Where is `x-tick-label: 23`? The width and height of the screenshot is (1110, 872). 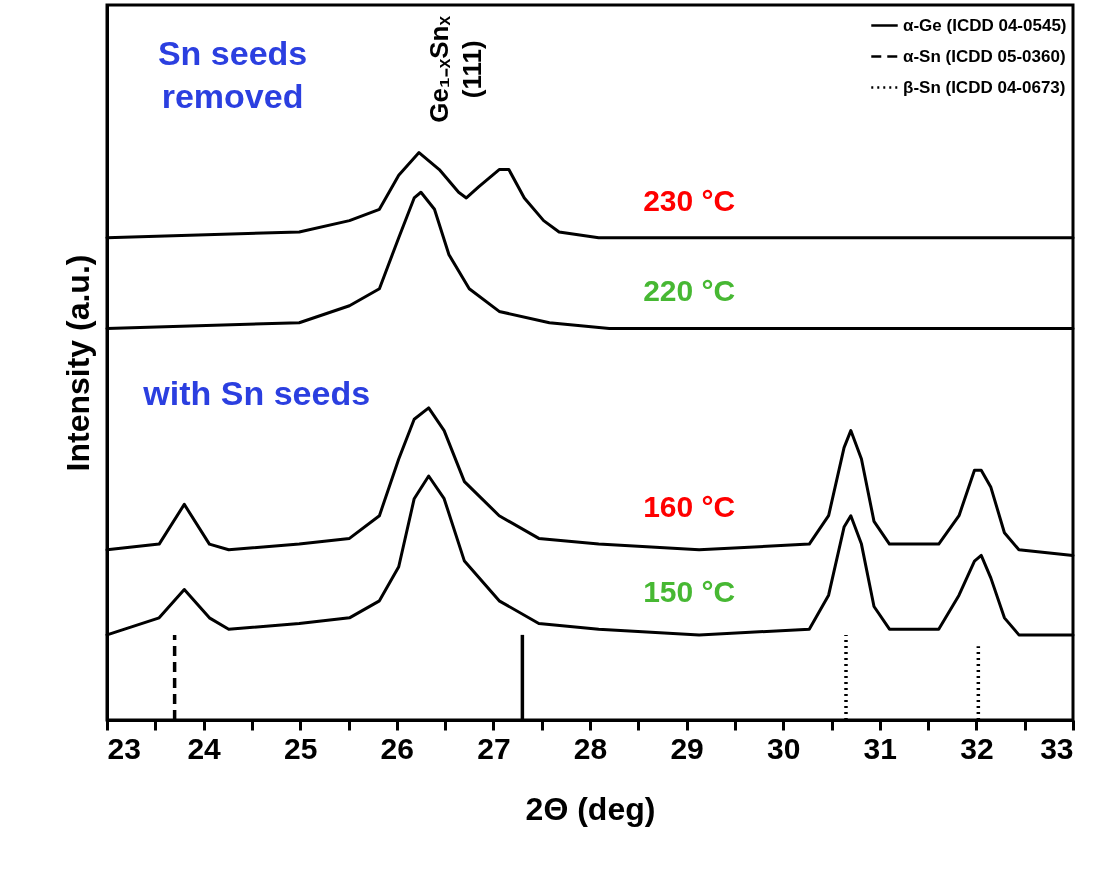
x-tick-label: 23 is located at coordinates (124, 748).